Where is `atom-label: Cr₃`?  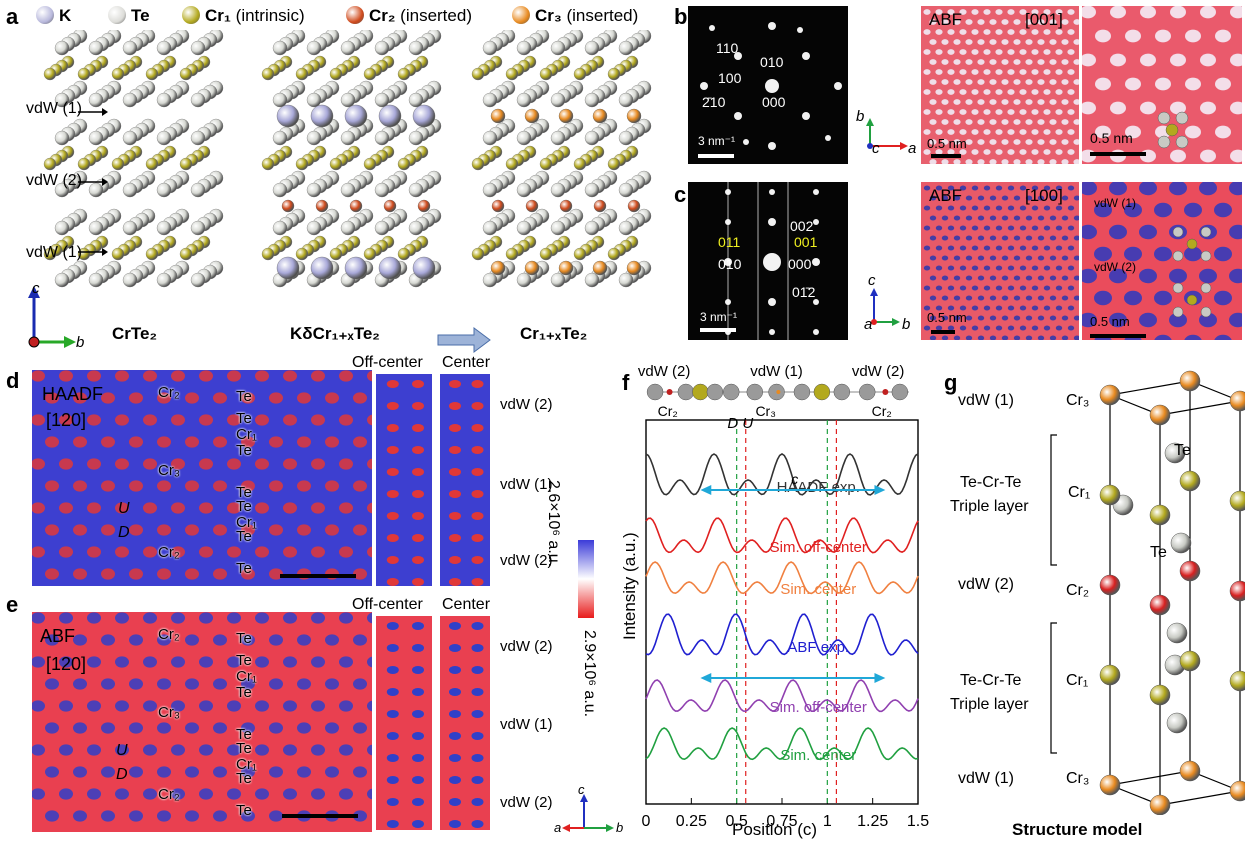
atom-label: Cr₃ is located at coordinates (169, 470).